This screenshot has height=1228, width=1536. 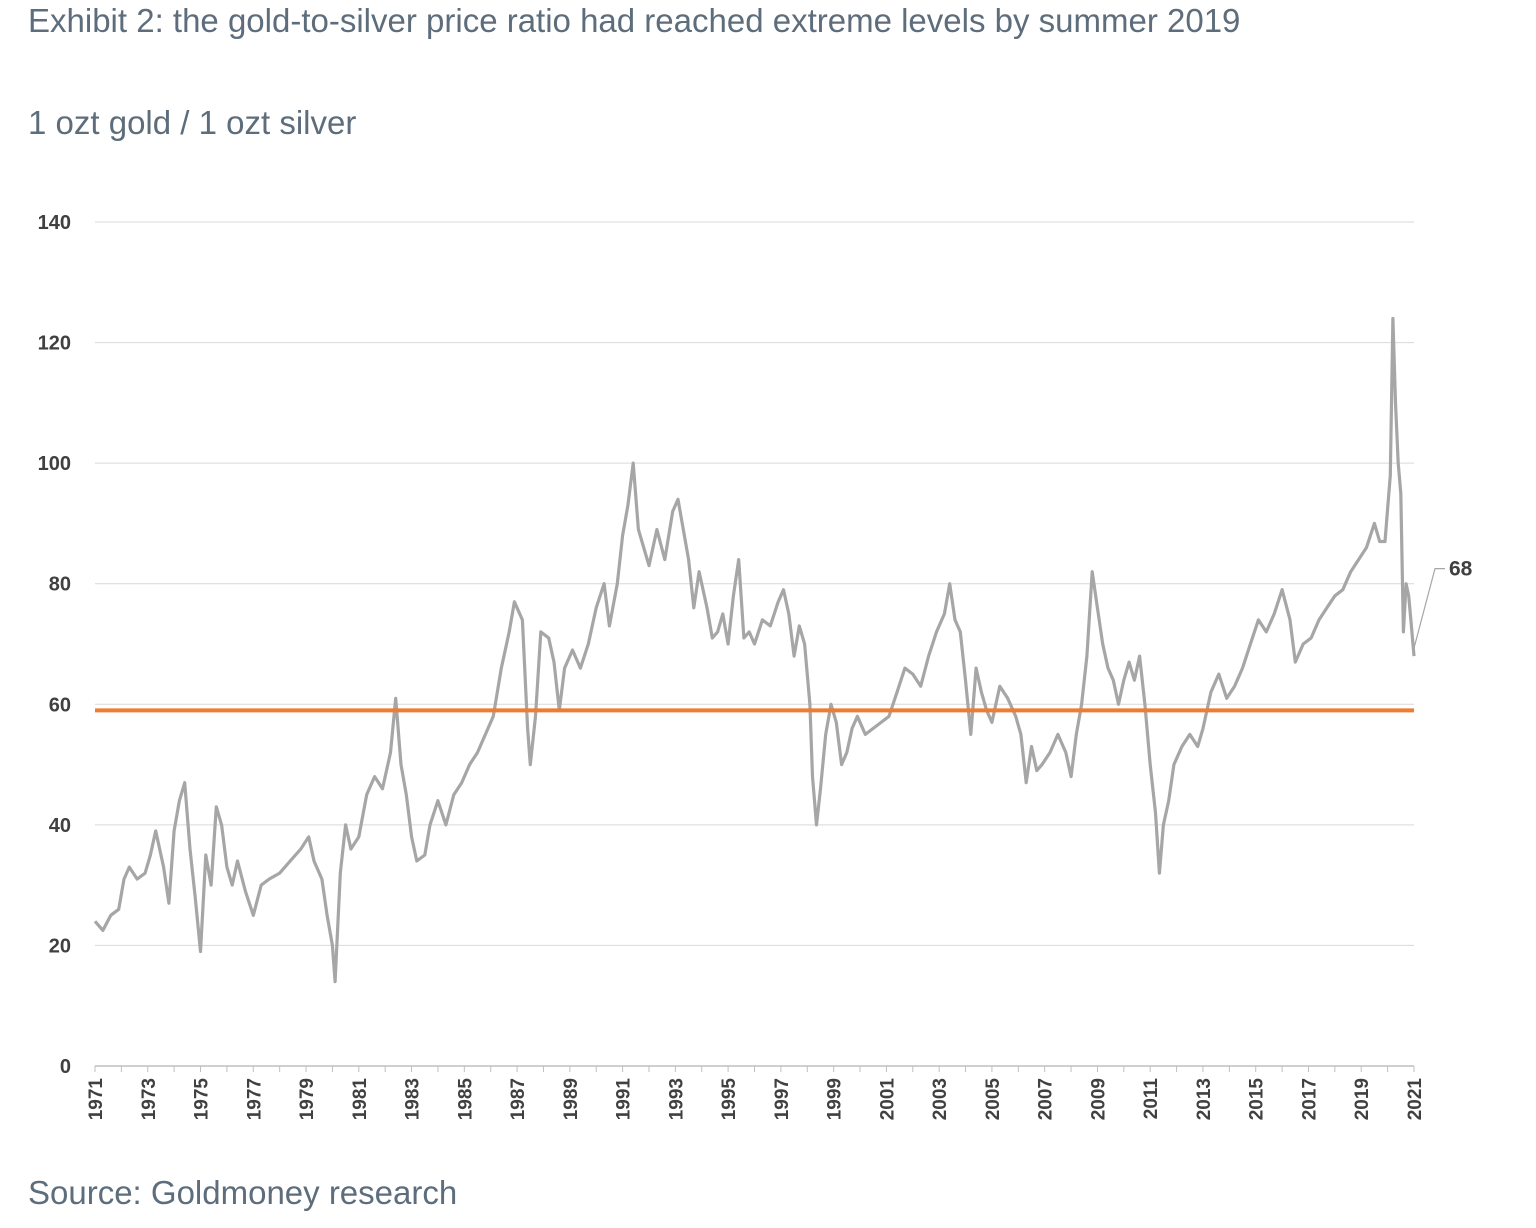 What do you see at coordinates (1309, 1099) in the screenshot?
I see `x-tick-label: 2017` at bounding box center [1309, 1099].